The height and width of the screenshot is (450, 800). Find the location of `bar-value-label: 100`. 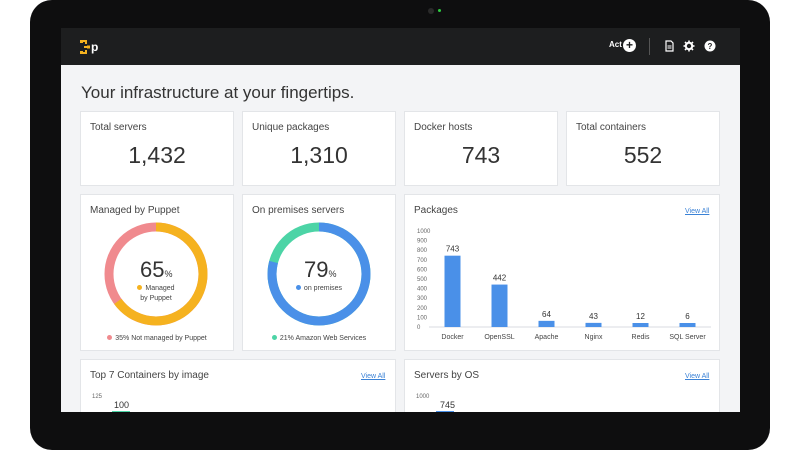

bar-value-label: 100 is located at coordinates (122, 405).